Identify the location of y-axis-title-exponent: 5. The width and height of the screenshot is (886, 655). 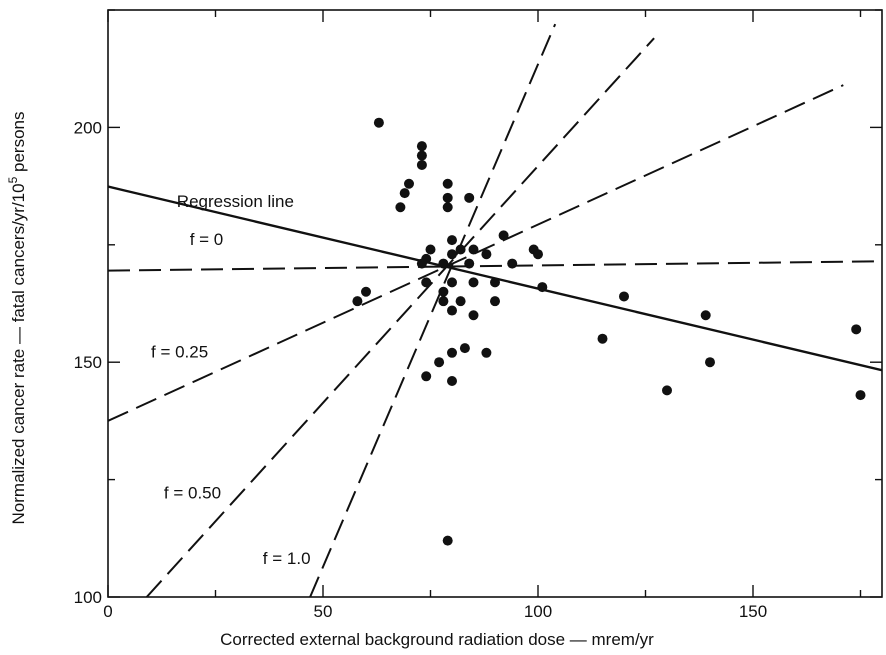
(13, 179).